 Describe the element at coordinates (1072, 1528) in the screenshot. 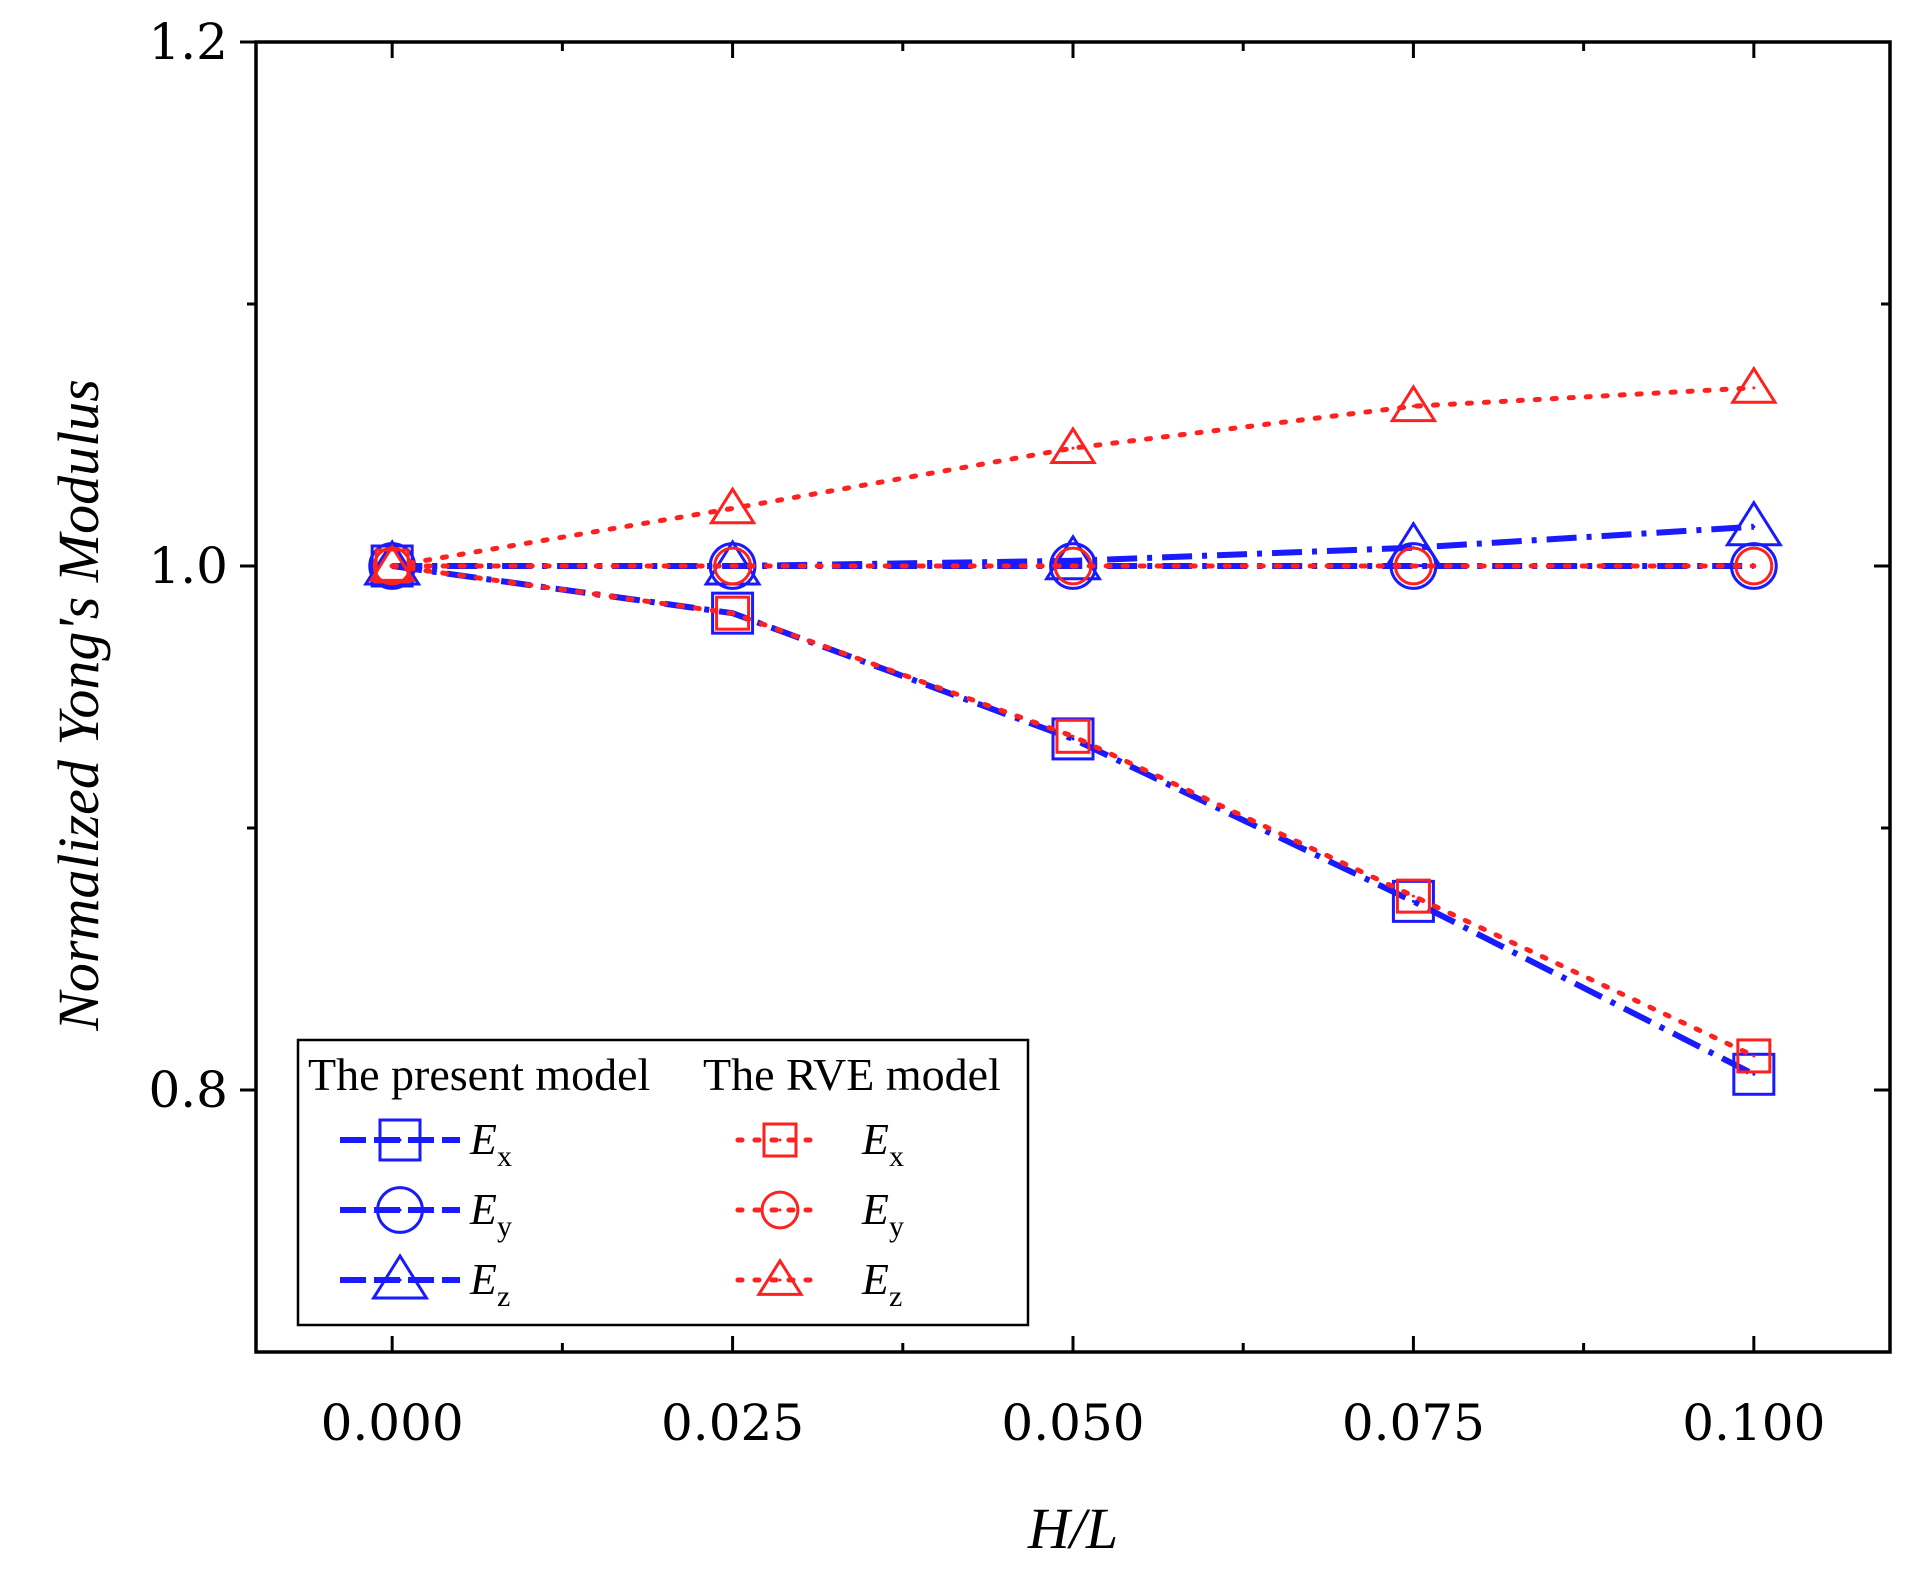

I see `x-axis-title: H/L` at that location.